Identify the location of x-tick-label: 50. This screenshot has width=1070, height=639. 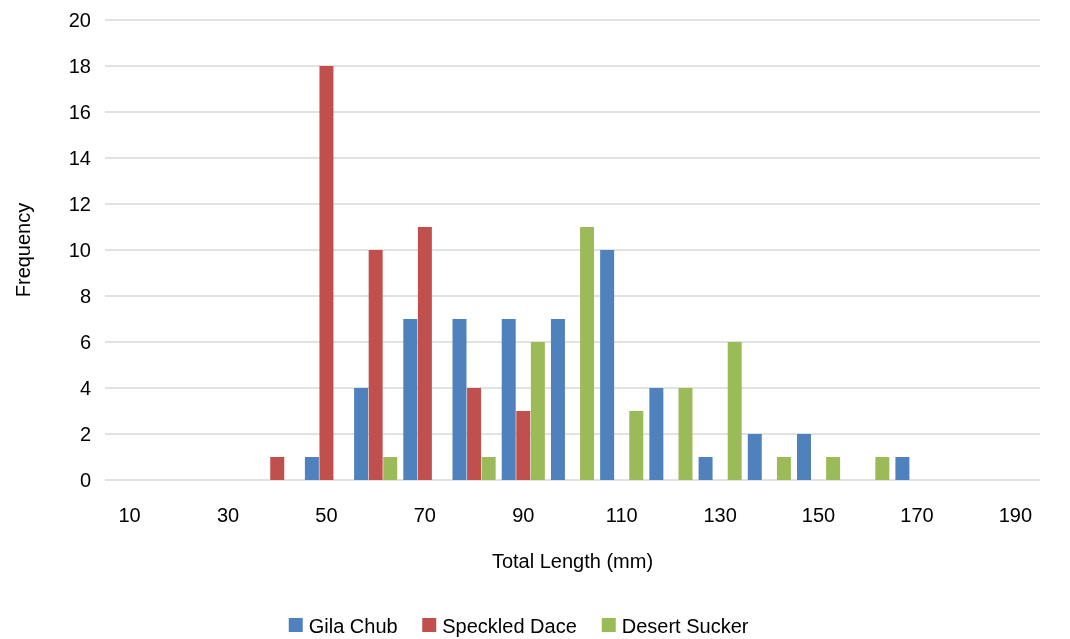
(326, 515).